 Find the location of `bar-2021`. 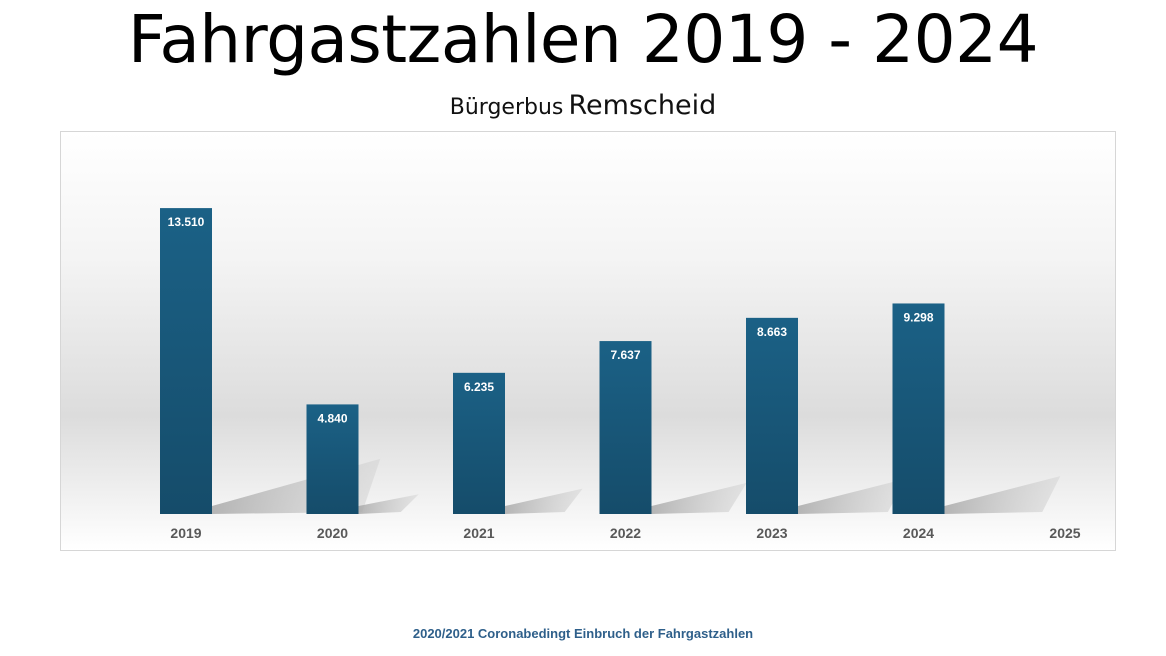

bar-2021 is located at coordinates (479, 443).